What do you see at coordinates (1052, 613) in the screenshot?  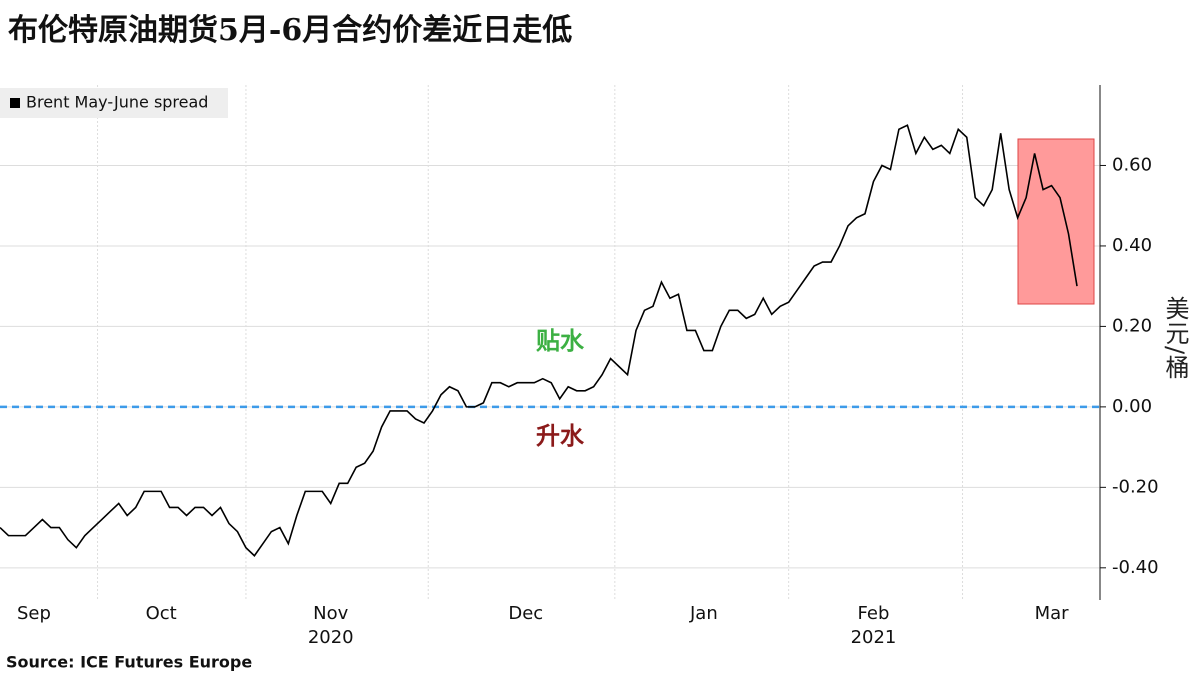 I see `x-tick-label: Mar` at bounding box center [1052, 613].